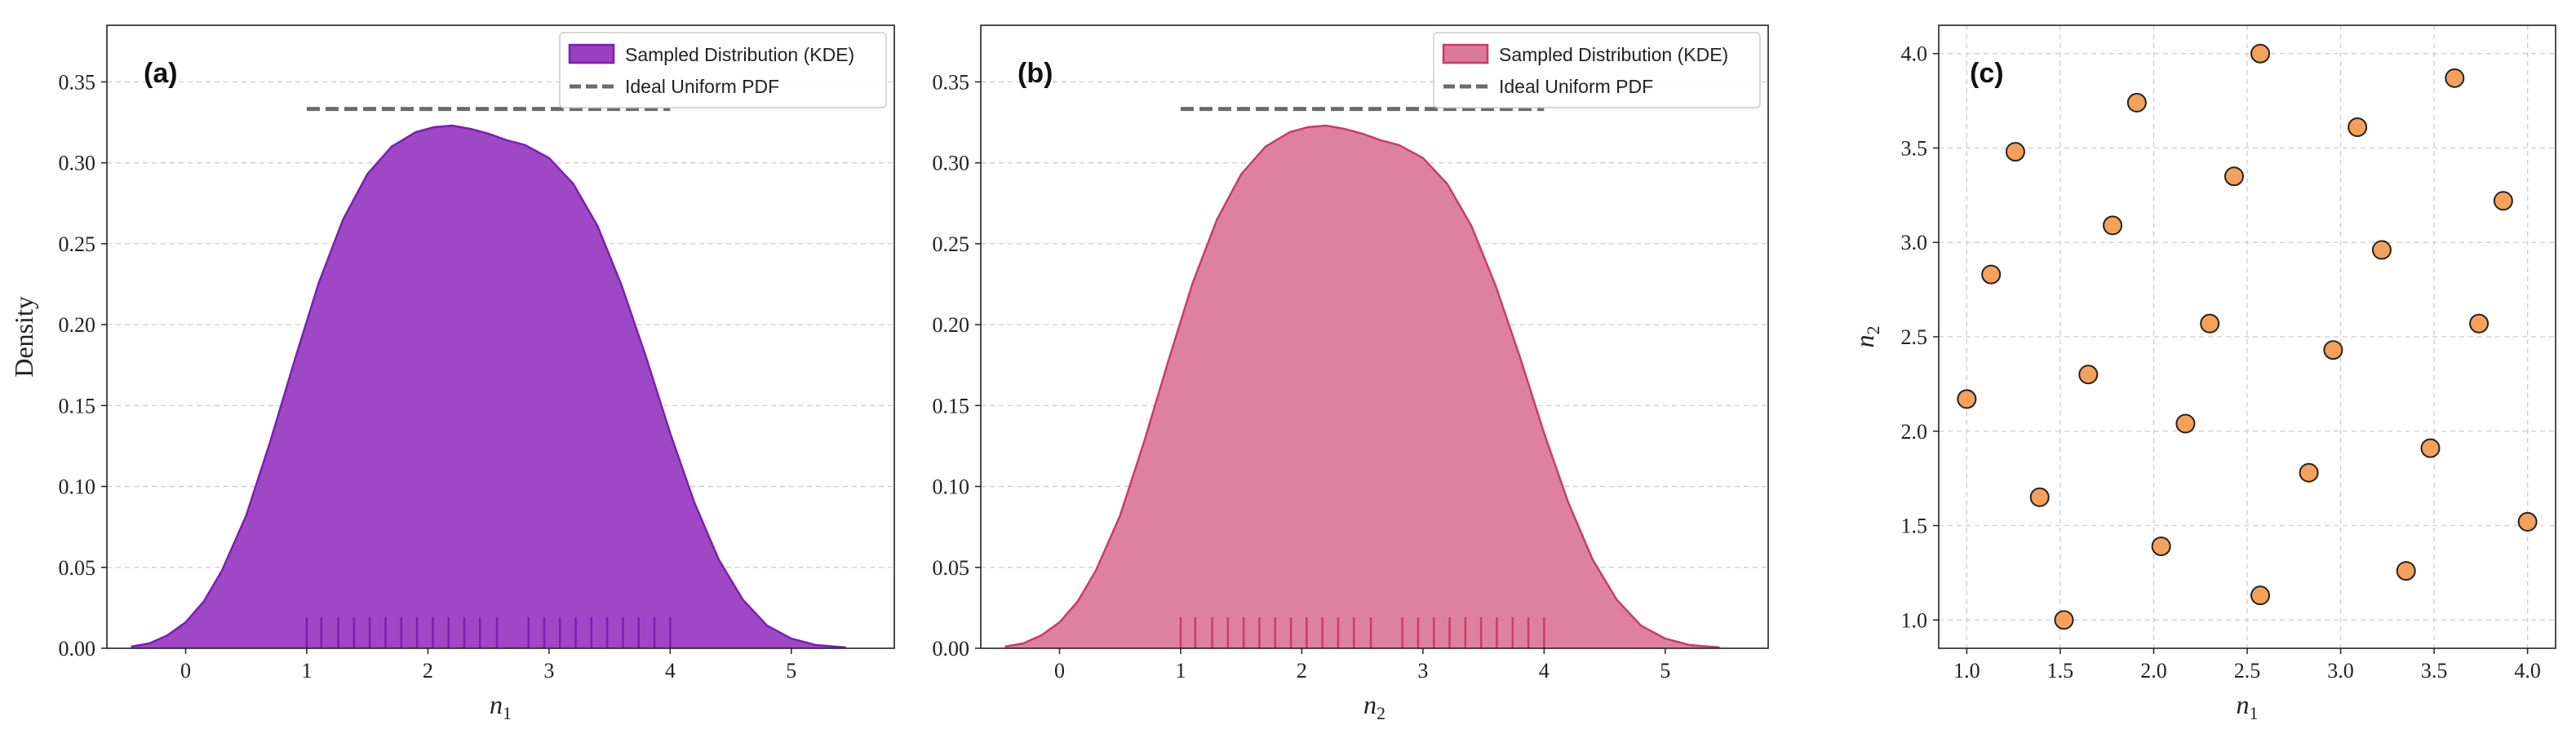 This screenshot has width=2576, height=729. What do you see at coordinates (2153, 671) in the screenshot?
I see `x-tick-label: 2.0` at bounding box center [2153, 671].